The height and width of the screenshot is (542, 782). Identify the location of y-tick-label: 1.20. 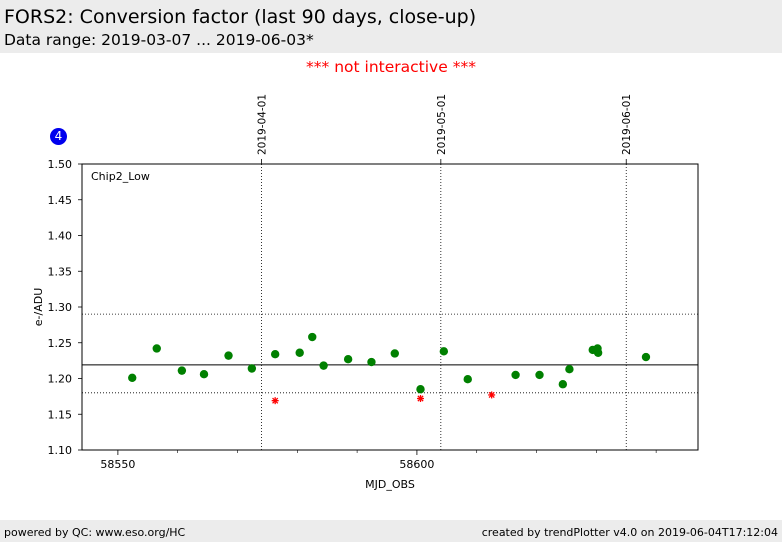
(60, 379).